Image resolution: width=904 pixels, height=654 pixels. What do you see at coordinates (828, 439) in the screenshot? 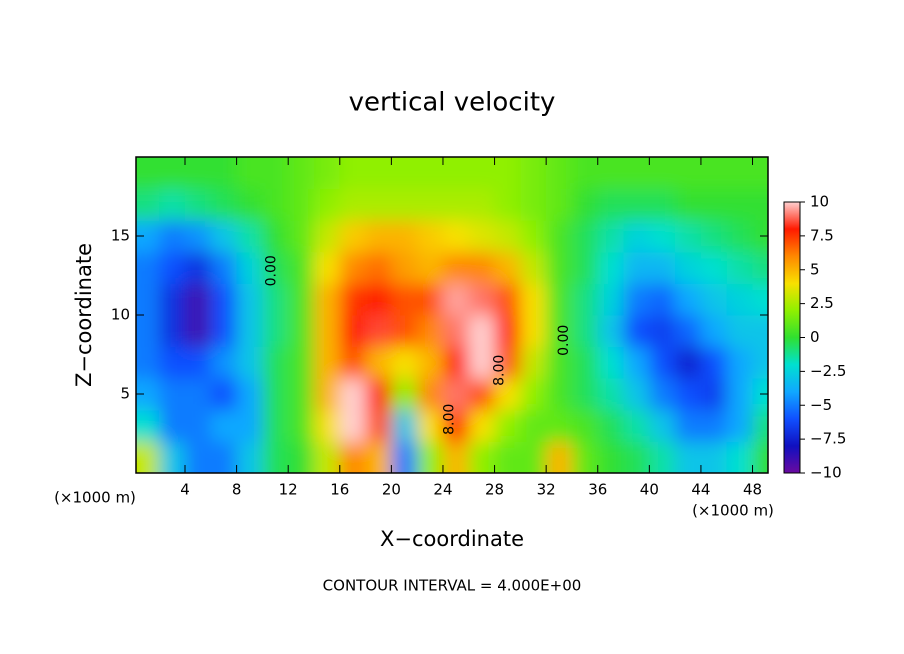
I see `colorbar-tick-label: −7.5` at bounding box center [828, 439].